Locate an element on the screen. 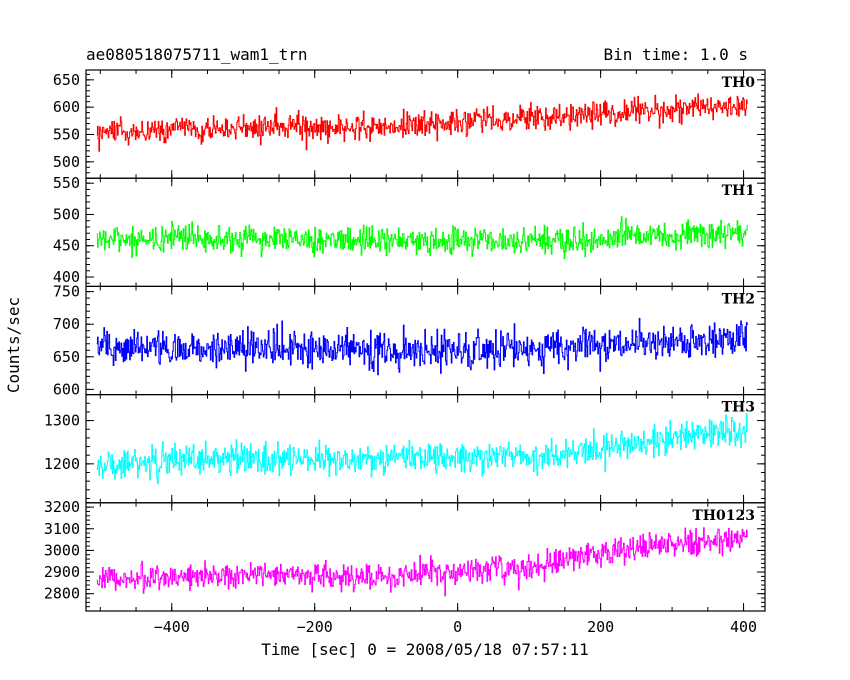 The image size is (850, 680). panel-th0123: 2800 2900 3000 3100 3200 TH0123 is located at coordinates (405, 555).